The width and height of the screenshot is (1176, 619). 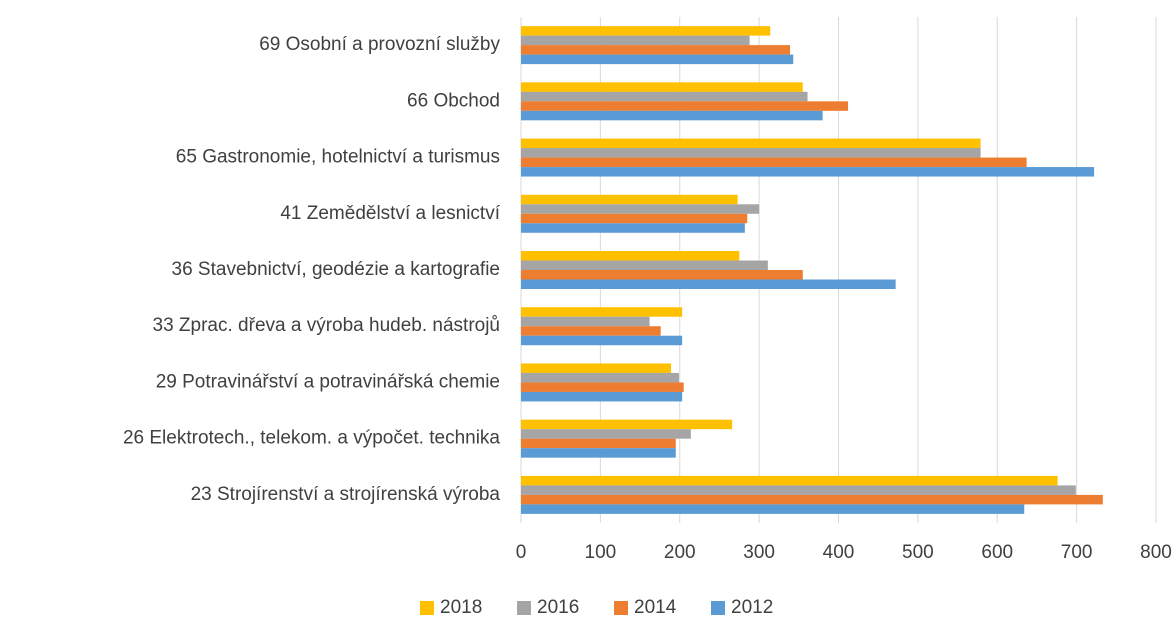 I want to click on x-tick-label: 100, so click(x=601, y=552).